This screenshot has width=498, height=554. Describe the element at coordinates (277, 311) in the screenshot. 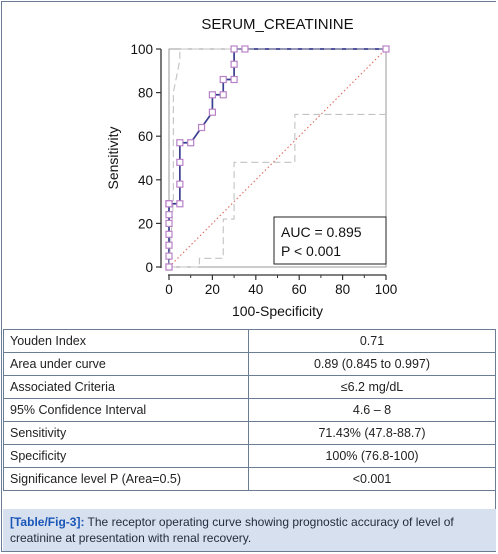

I see `x-axis-label: 100-Specificity` at that location.